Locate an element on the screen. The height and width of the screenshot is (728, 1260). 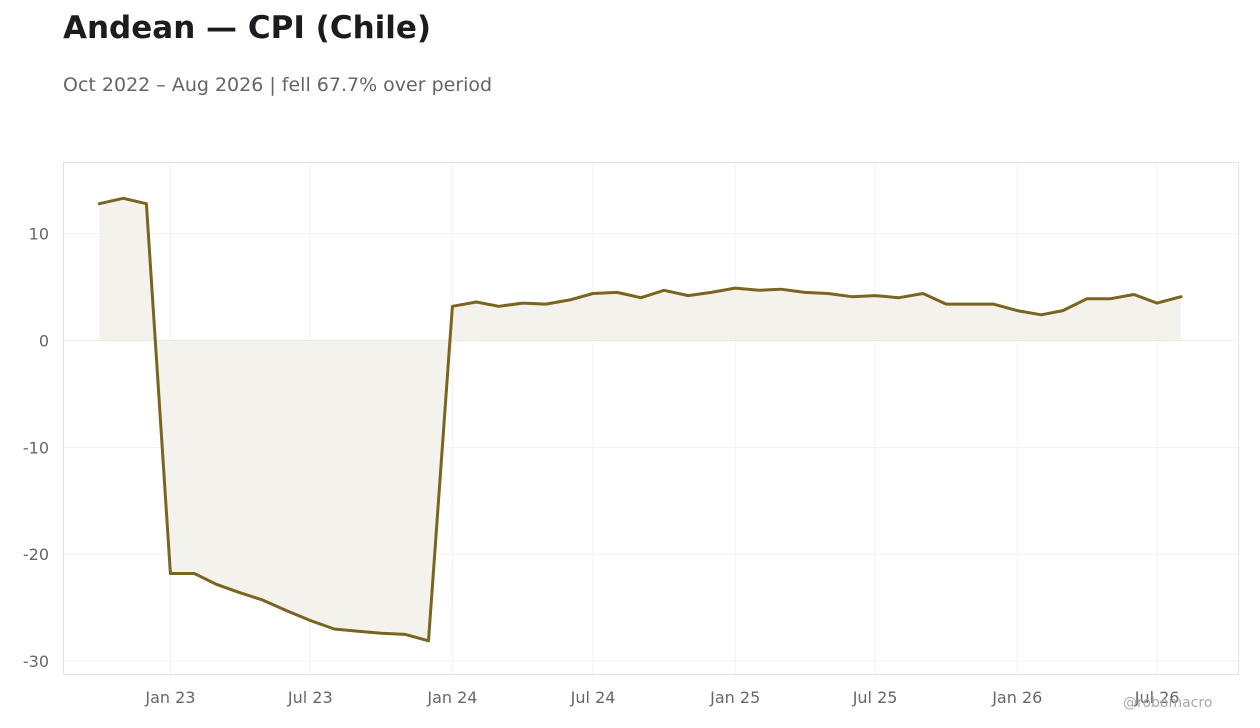
x-tick-label-1: Jul 23 is located at coordinates (310, 697).